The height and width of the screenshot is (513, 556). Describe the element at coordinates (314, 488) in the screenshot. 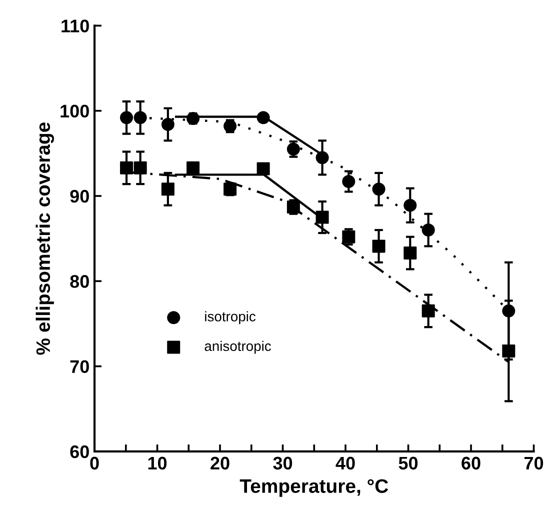

I see `x-axis-title: Temperature, °C` at that location.